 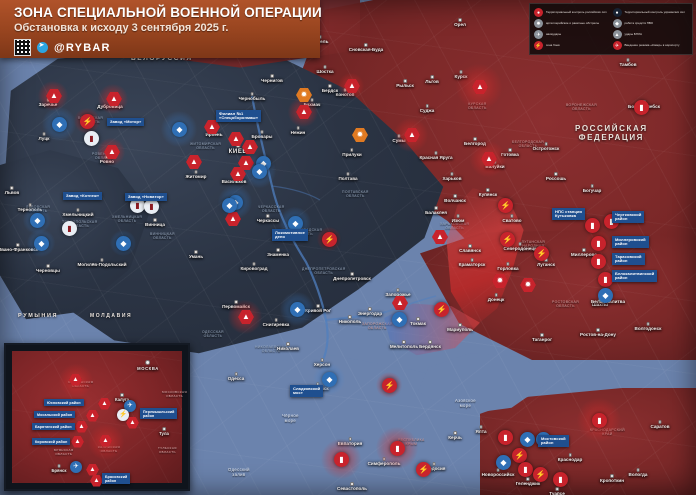 What do you see at coordinates (460, 329) in the screenshot?
I see `city-name: Мариуполь` at bounding box center [460, 329].